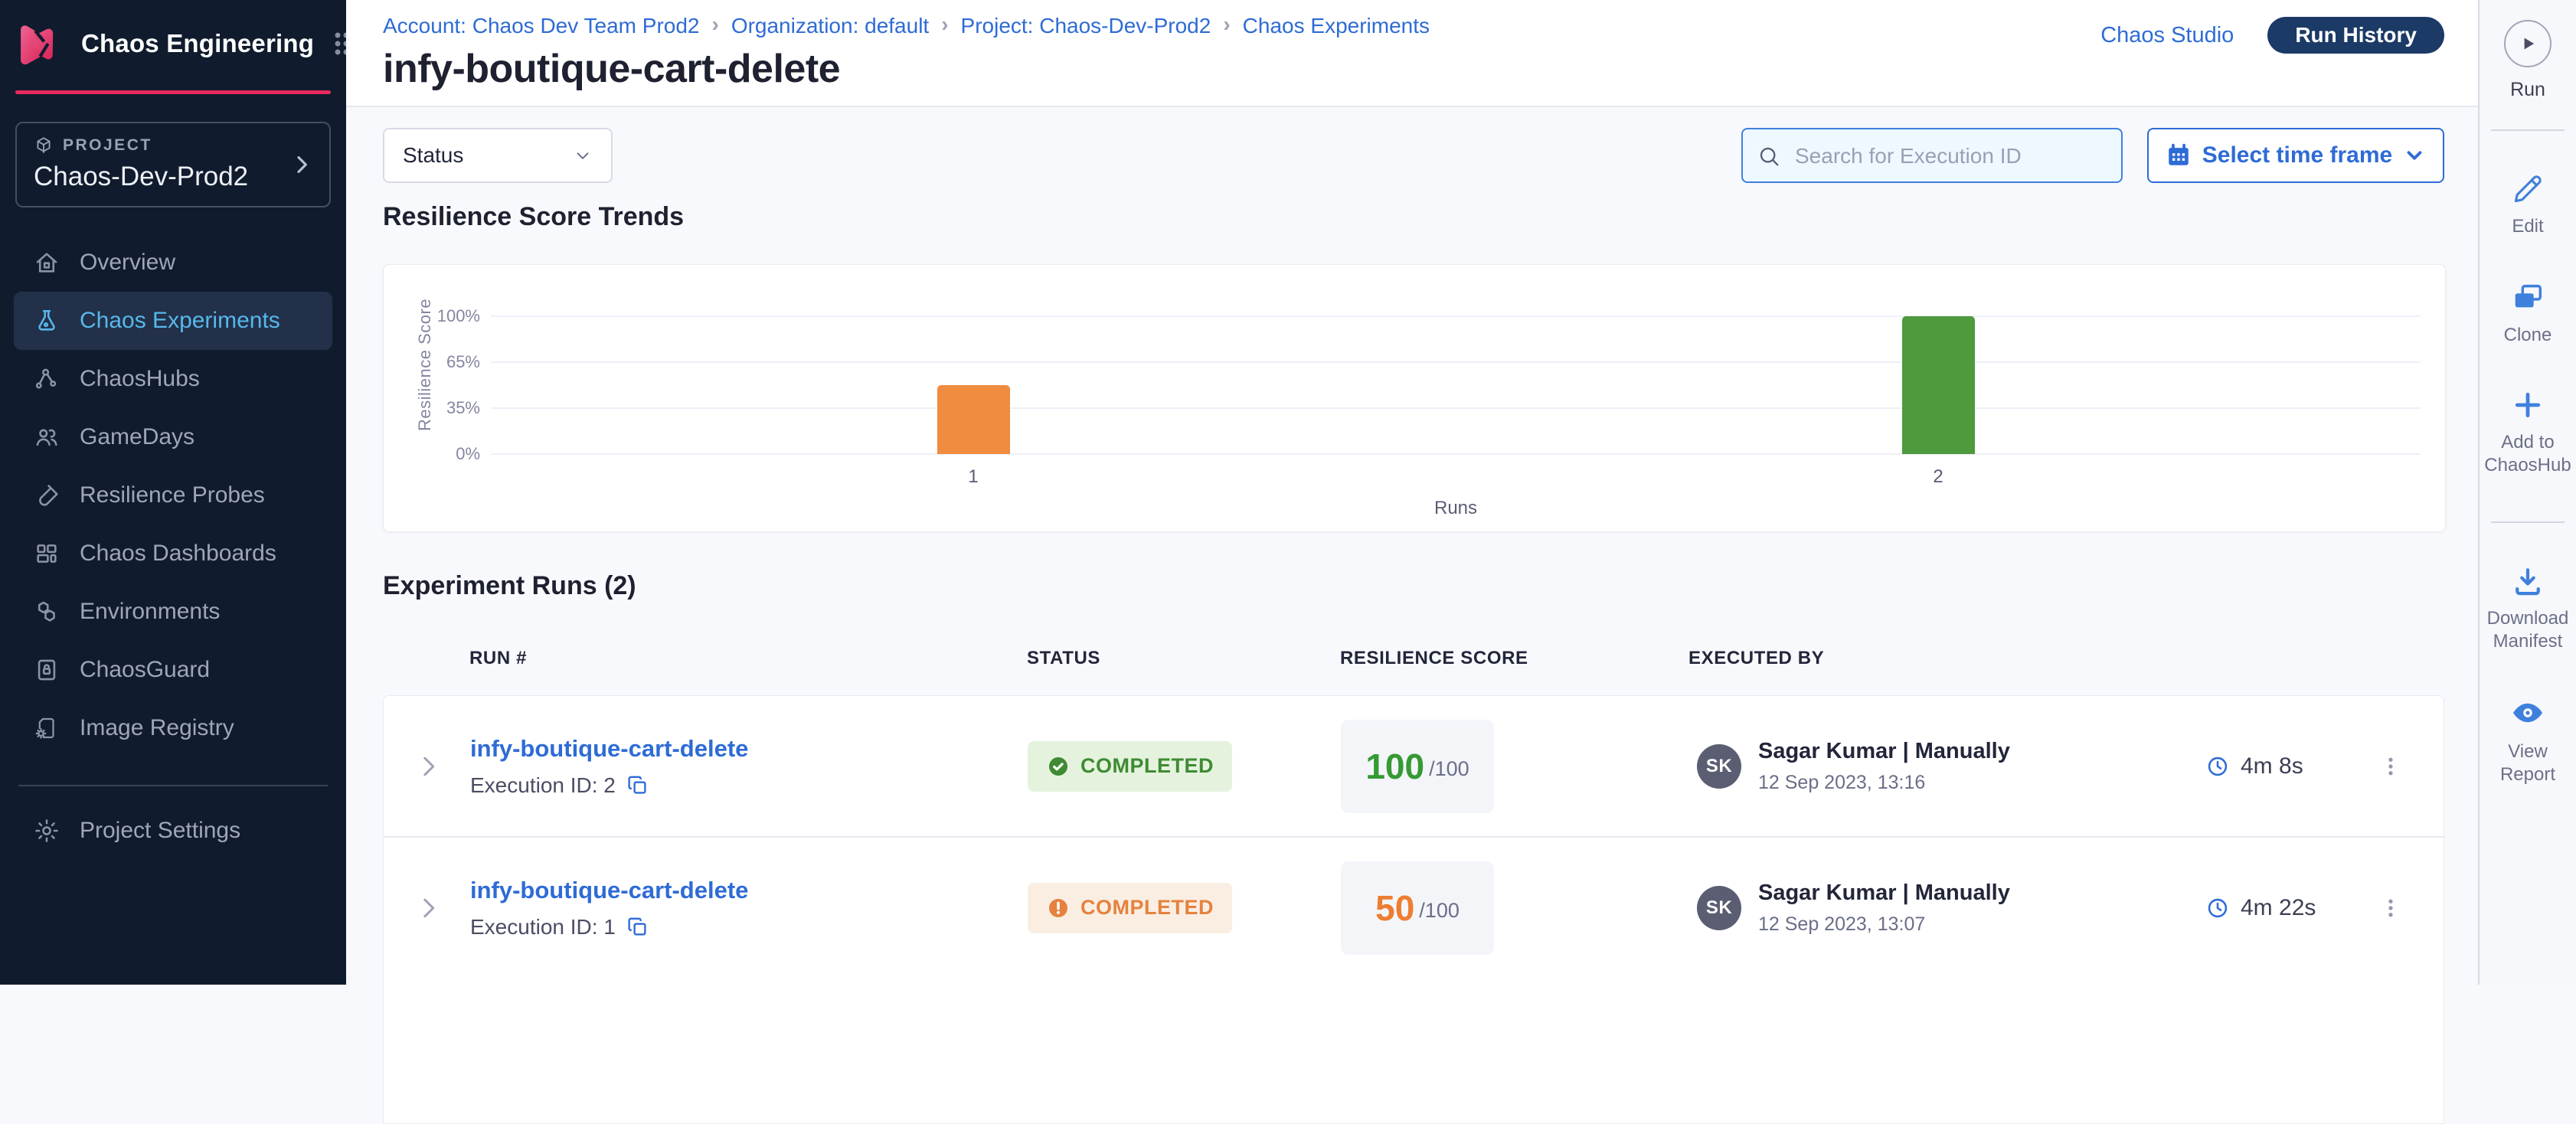 The image size is (2576, 1124). What do you see at coordinates (301, 164) in the screenshot?
I see `chevron-right-icon` at bounding box center [301, 164].